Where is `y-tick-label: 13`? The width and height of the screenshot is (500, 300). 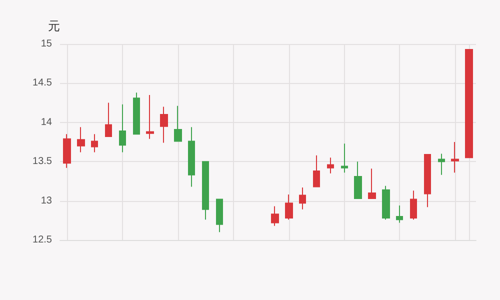
y-tick-label: 13 is located at coordinates (46, 200).